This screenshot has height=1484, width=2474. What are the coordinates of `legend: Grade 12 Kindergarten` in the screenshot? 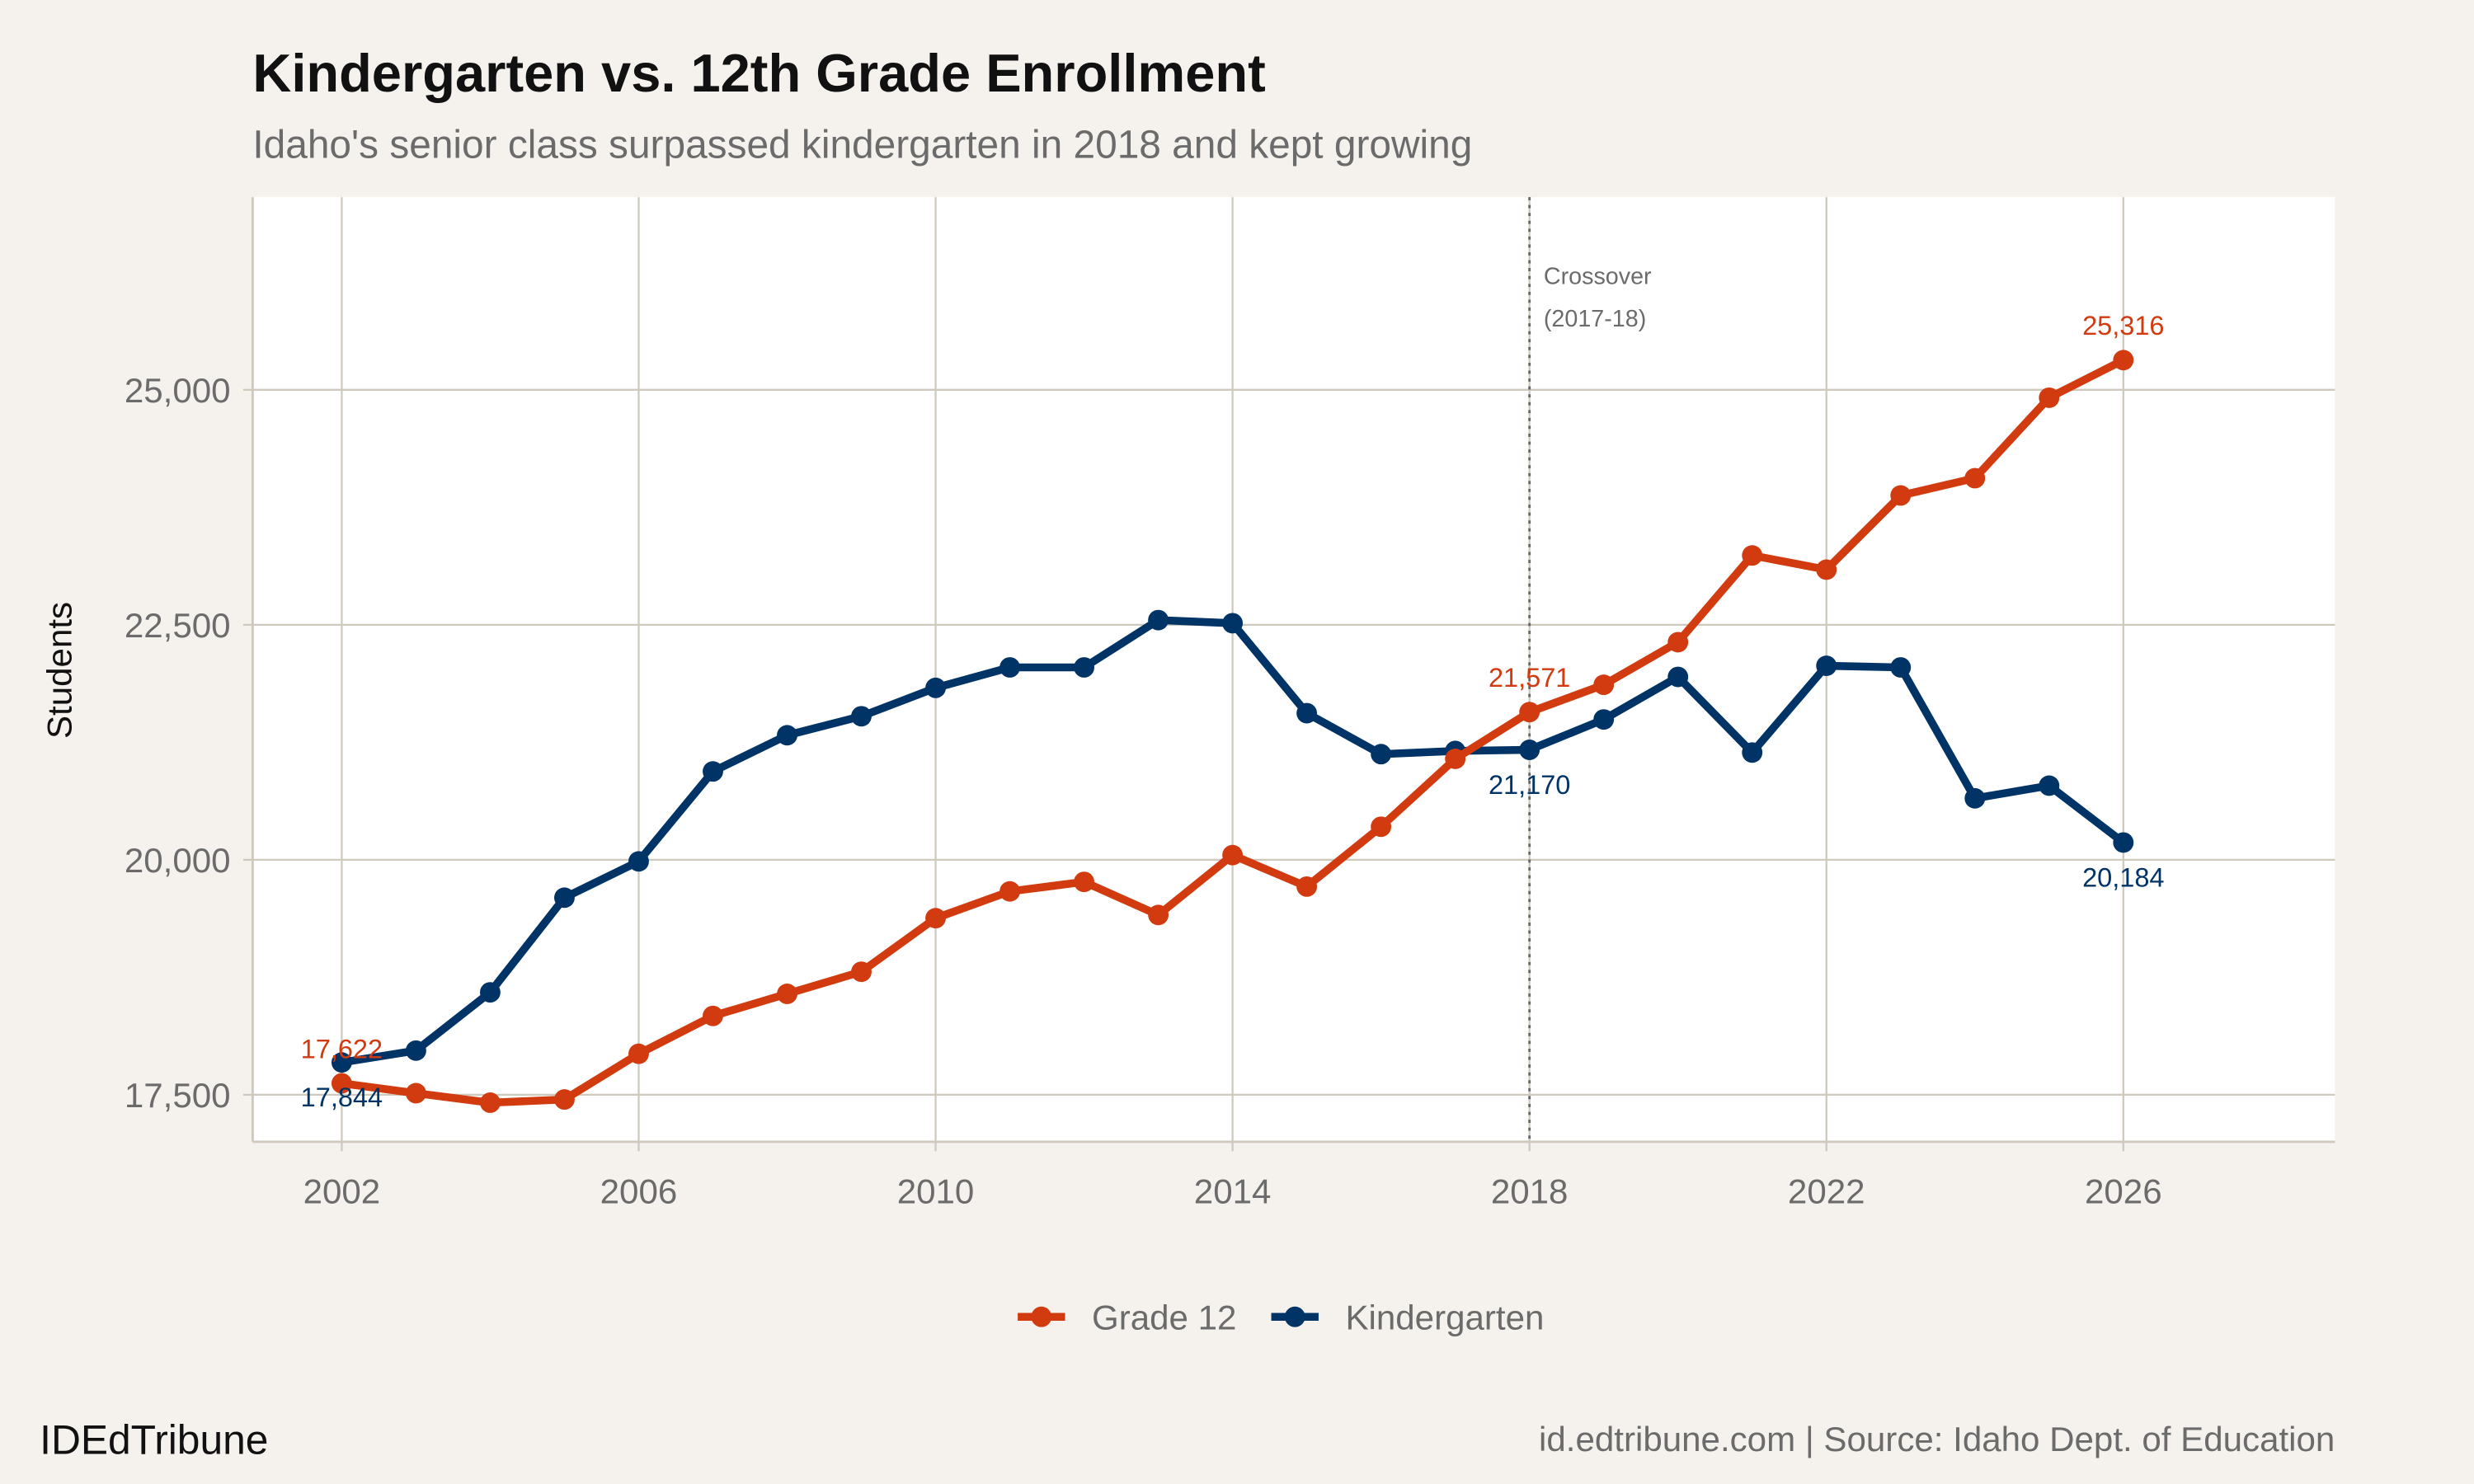 It's located at (1281, 1317).